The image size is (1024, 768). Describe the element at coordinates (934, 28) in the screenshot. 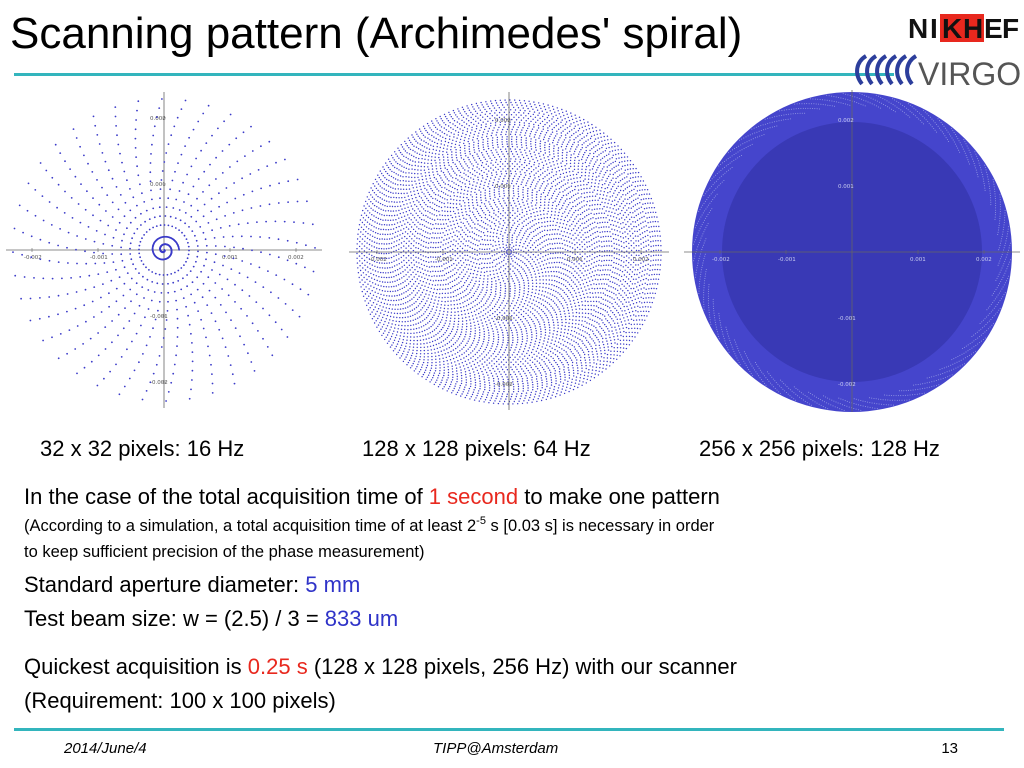

I see `nikhef-letter-i: I` at that location.